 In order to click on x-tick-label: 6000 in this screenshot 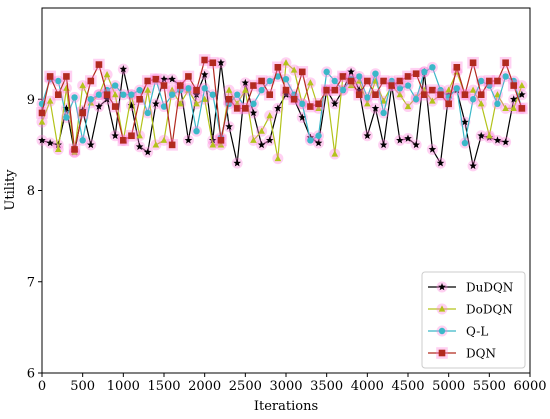, I will do `click(529, 386)`.